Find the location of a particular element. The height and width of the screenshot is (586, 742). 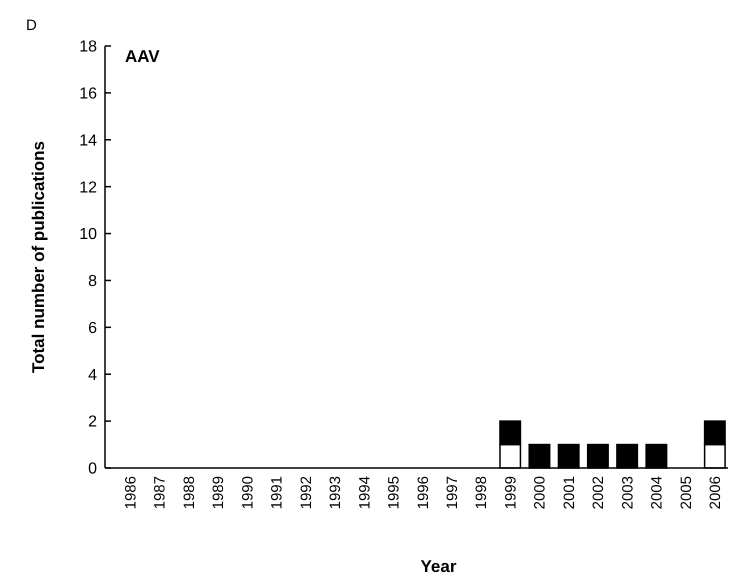

x-tick-label: 1996 is located at coordinates (423, 493).